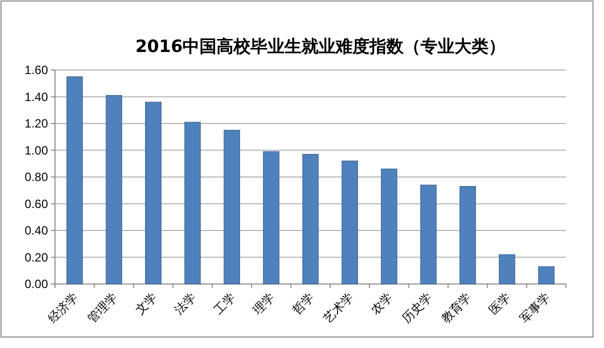 The image size is (604, 348). I want to click on x-tick-label: 哲学, so click(303, 304).